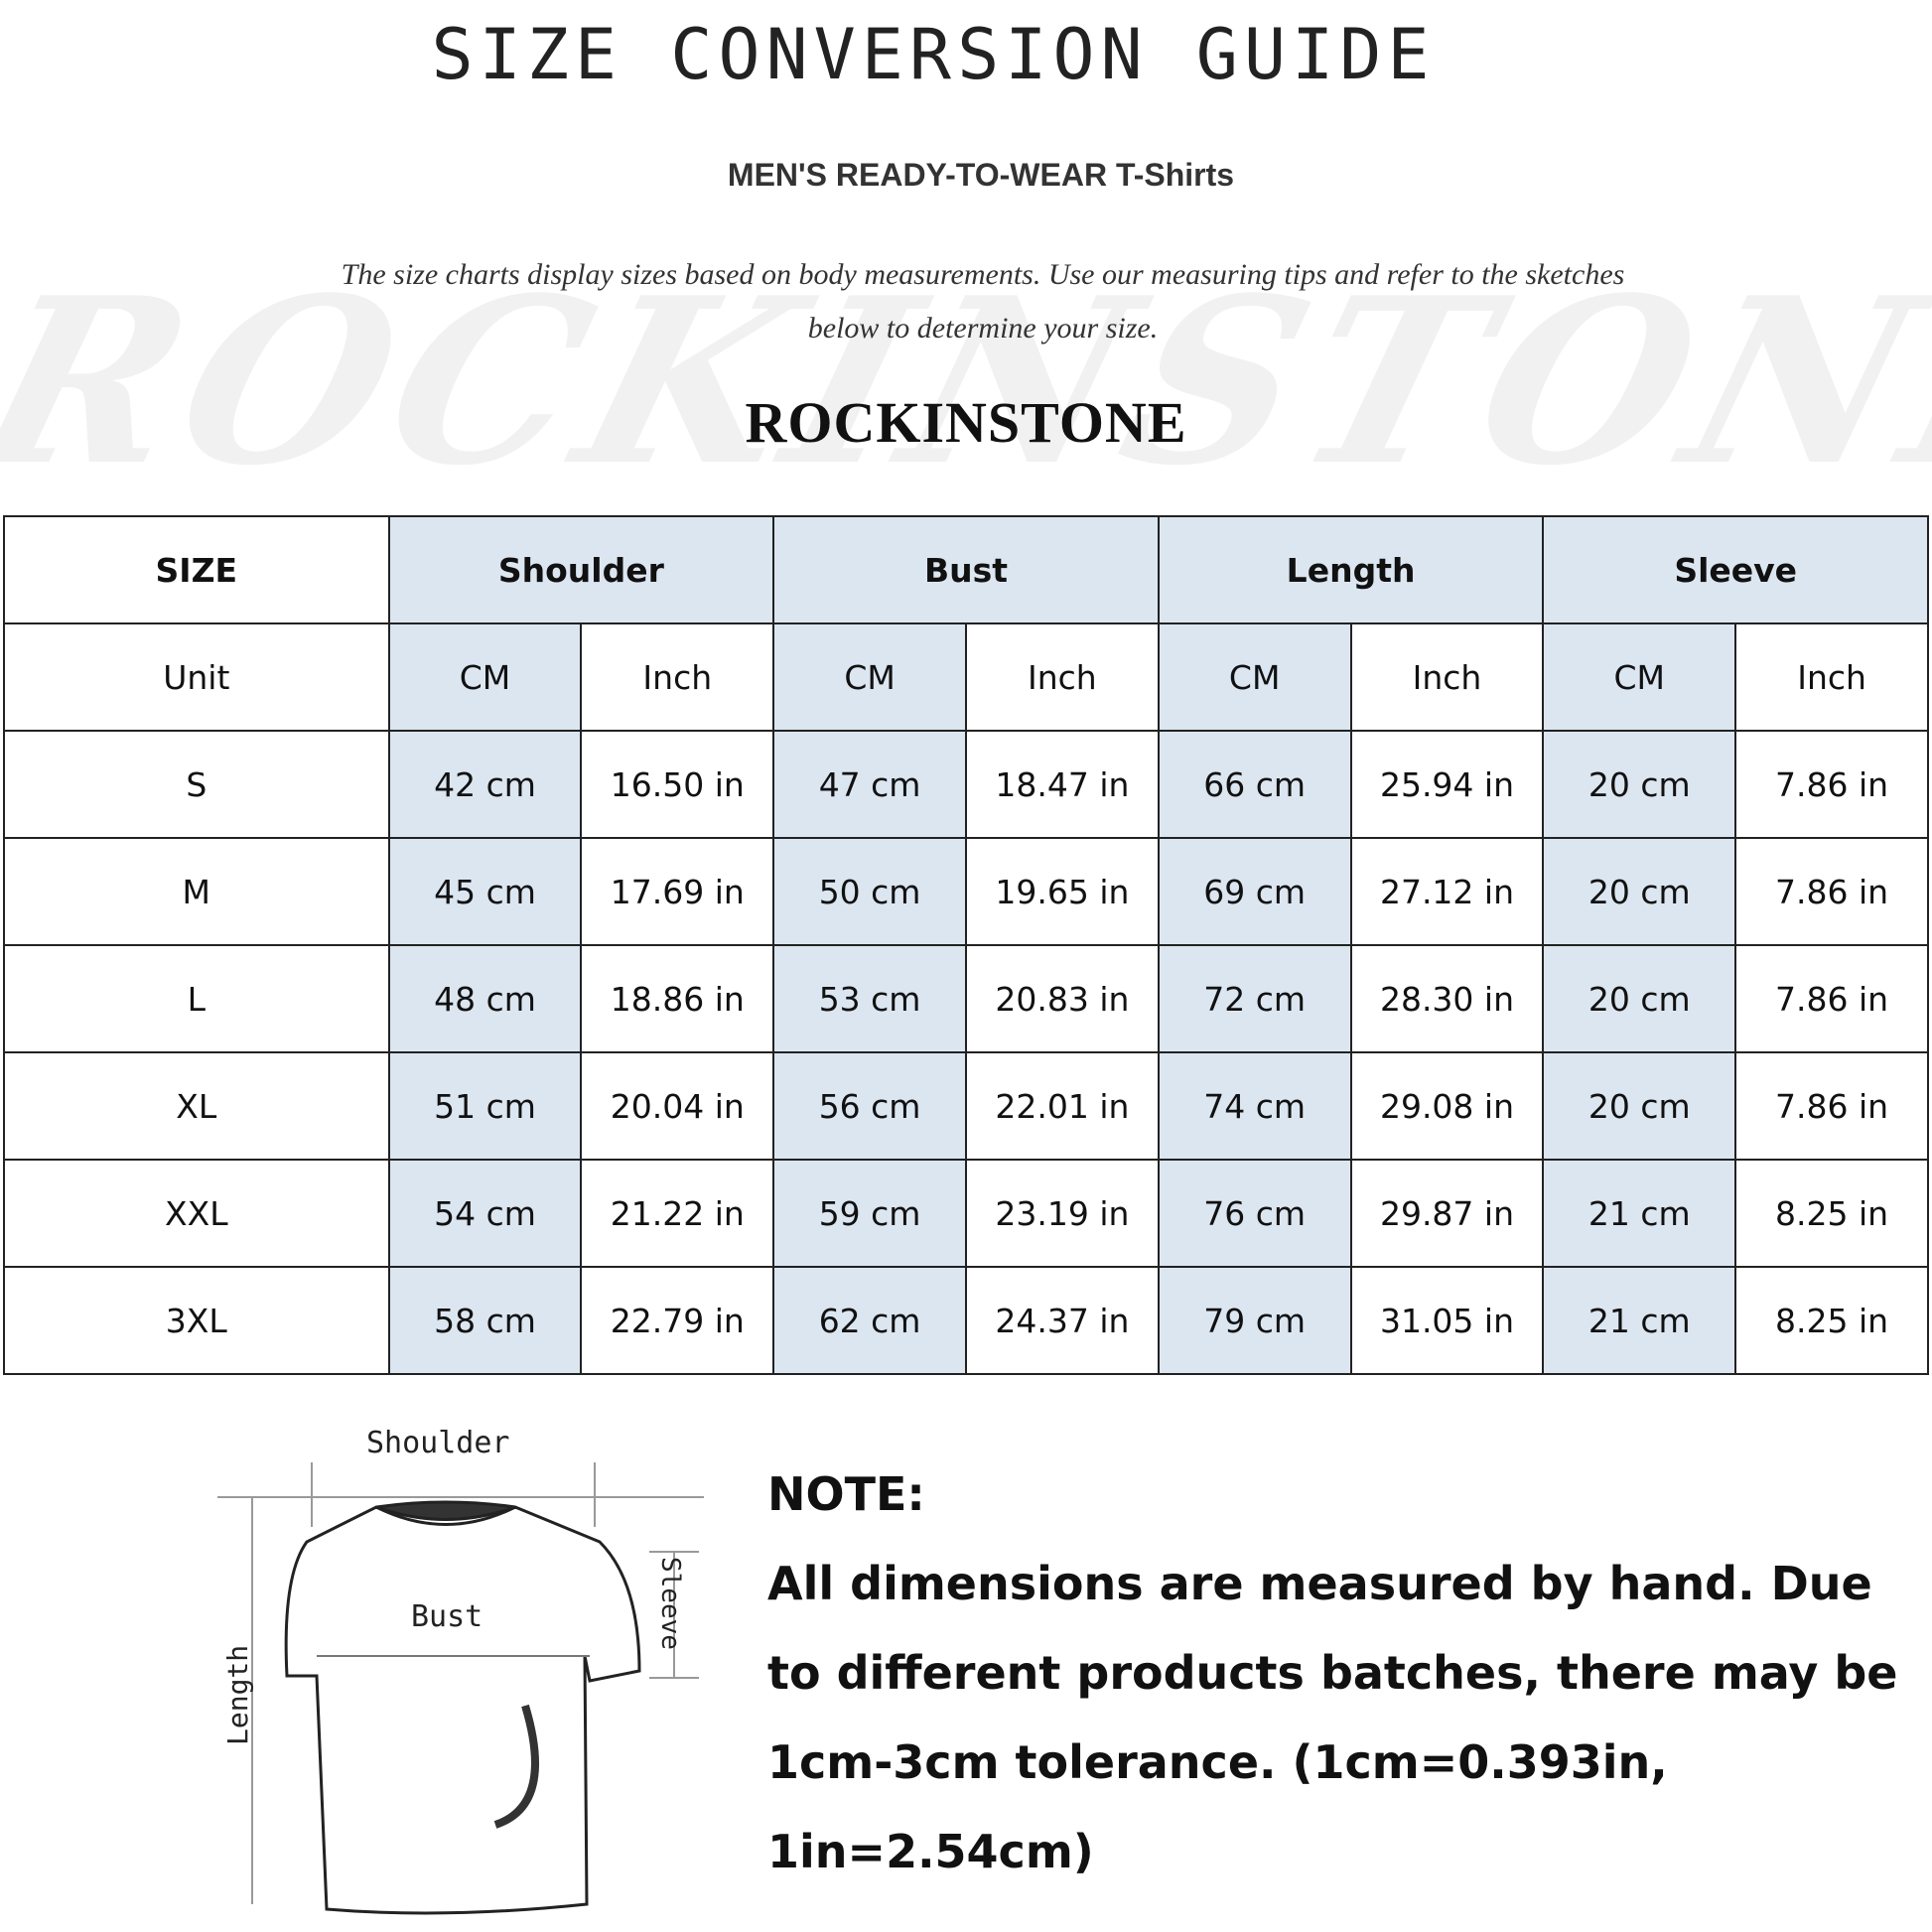 The height and width of the screenshot is (1932, 1932). I want to click on unit-header-row: Unit CM Inch CM Inch CM Inch CM Inch, so click(966, 677).